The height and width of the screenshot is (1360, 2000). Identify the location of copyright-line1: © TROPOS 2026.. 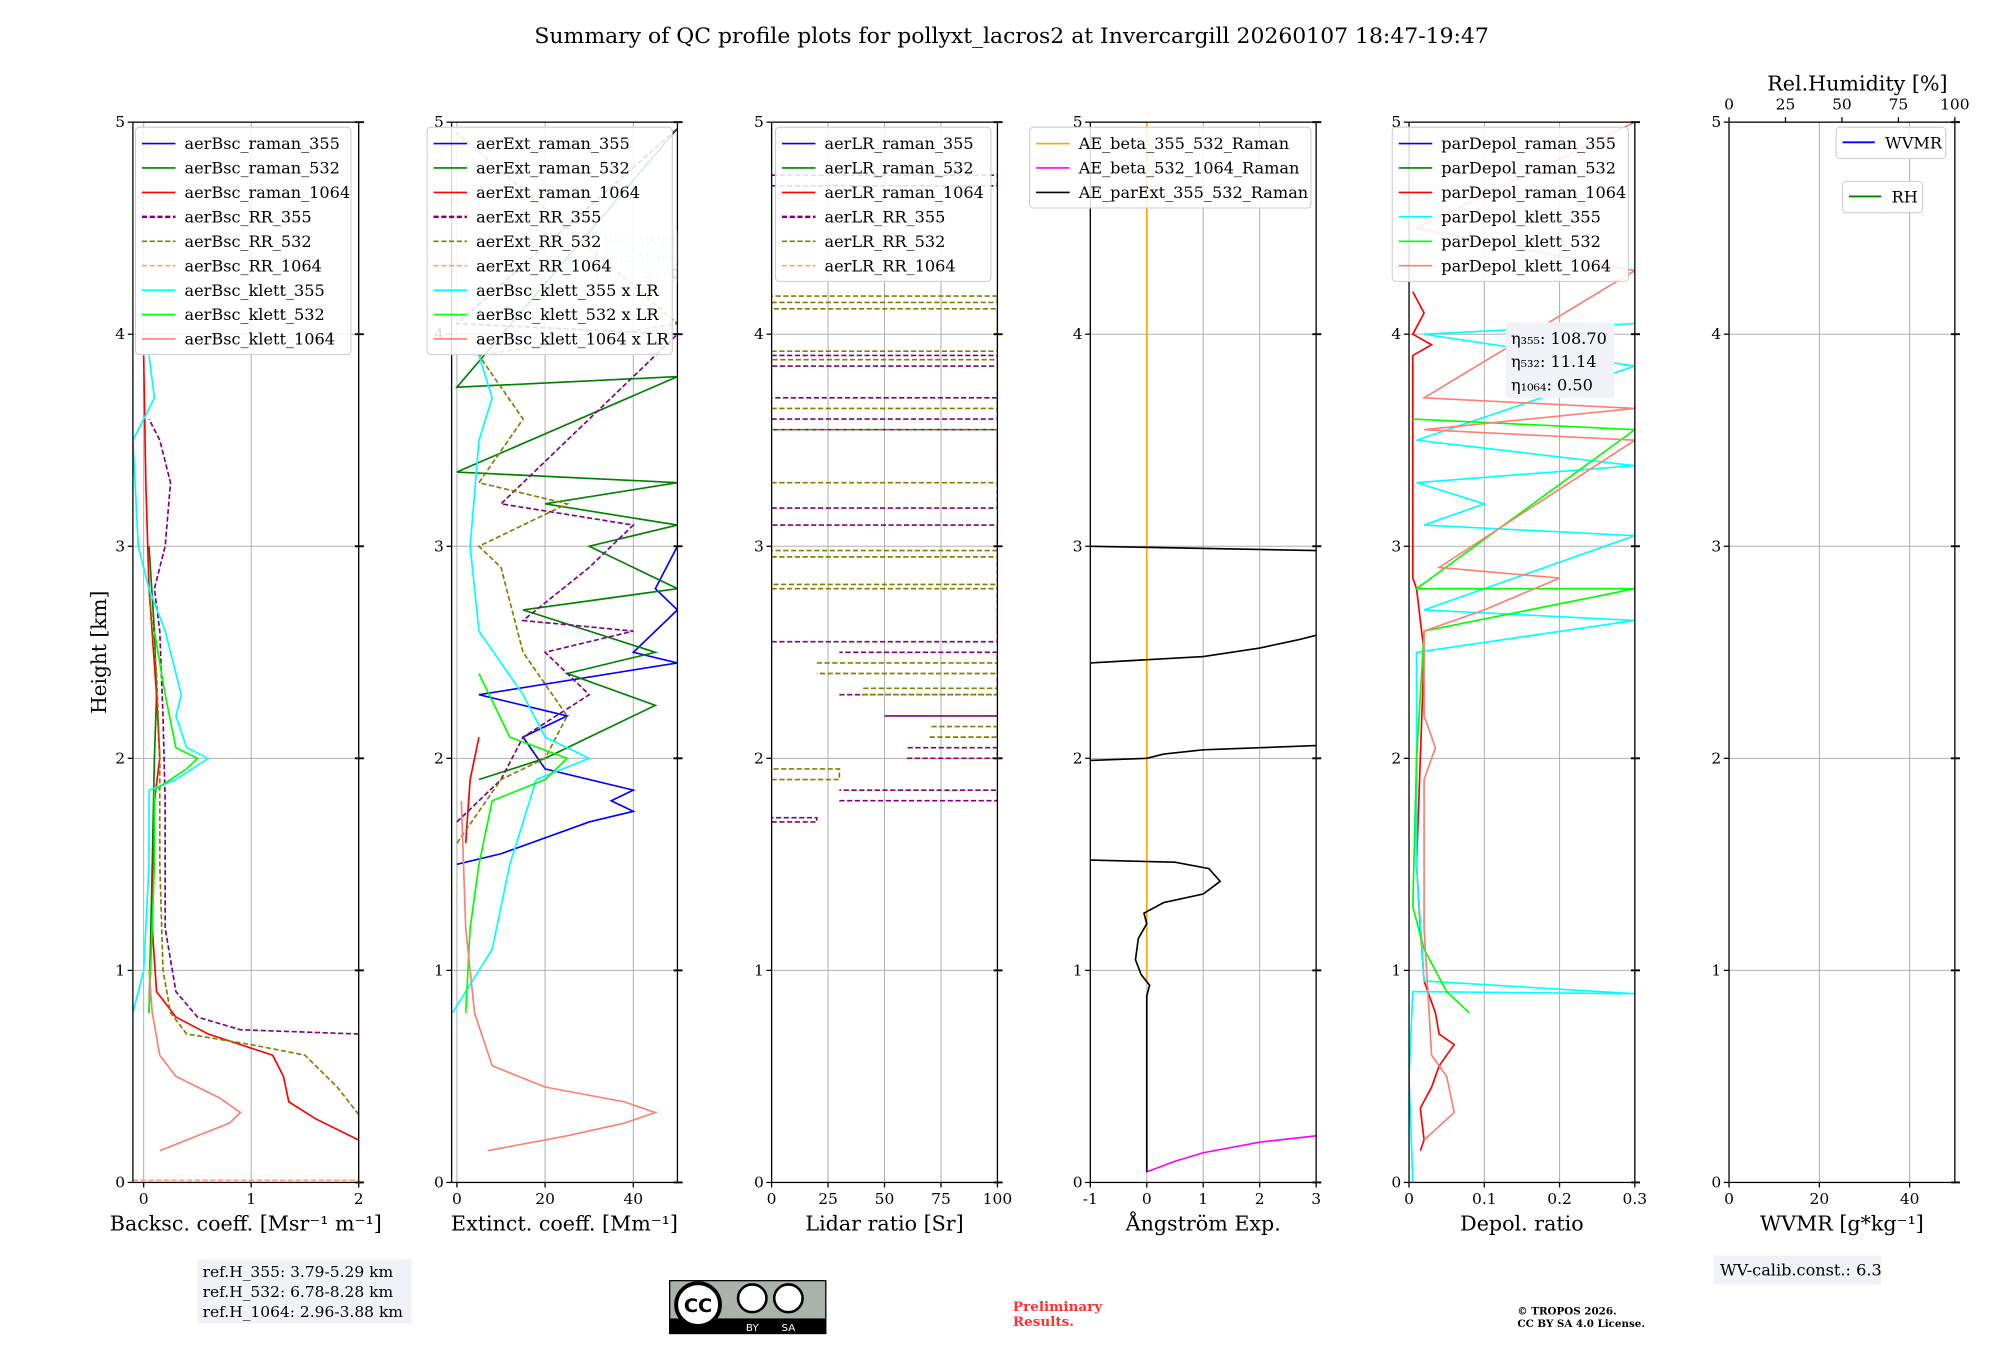
(1566, 1312).